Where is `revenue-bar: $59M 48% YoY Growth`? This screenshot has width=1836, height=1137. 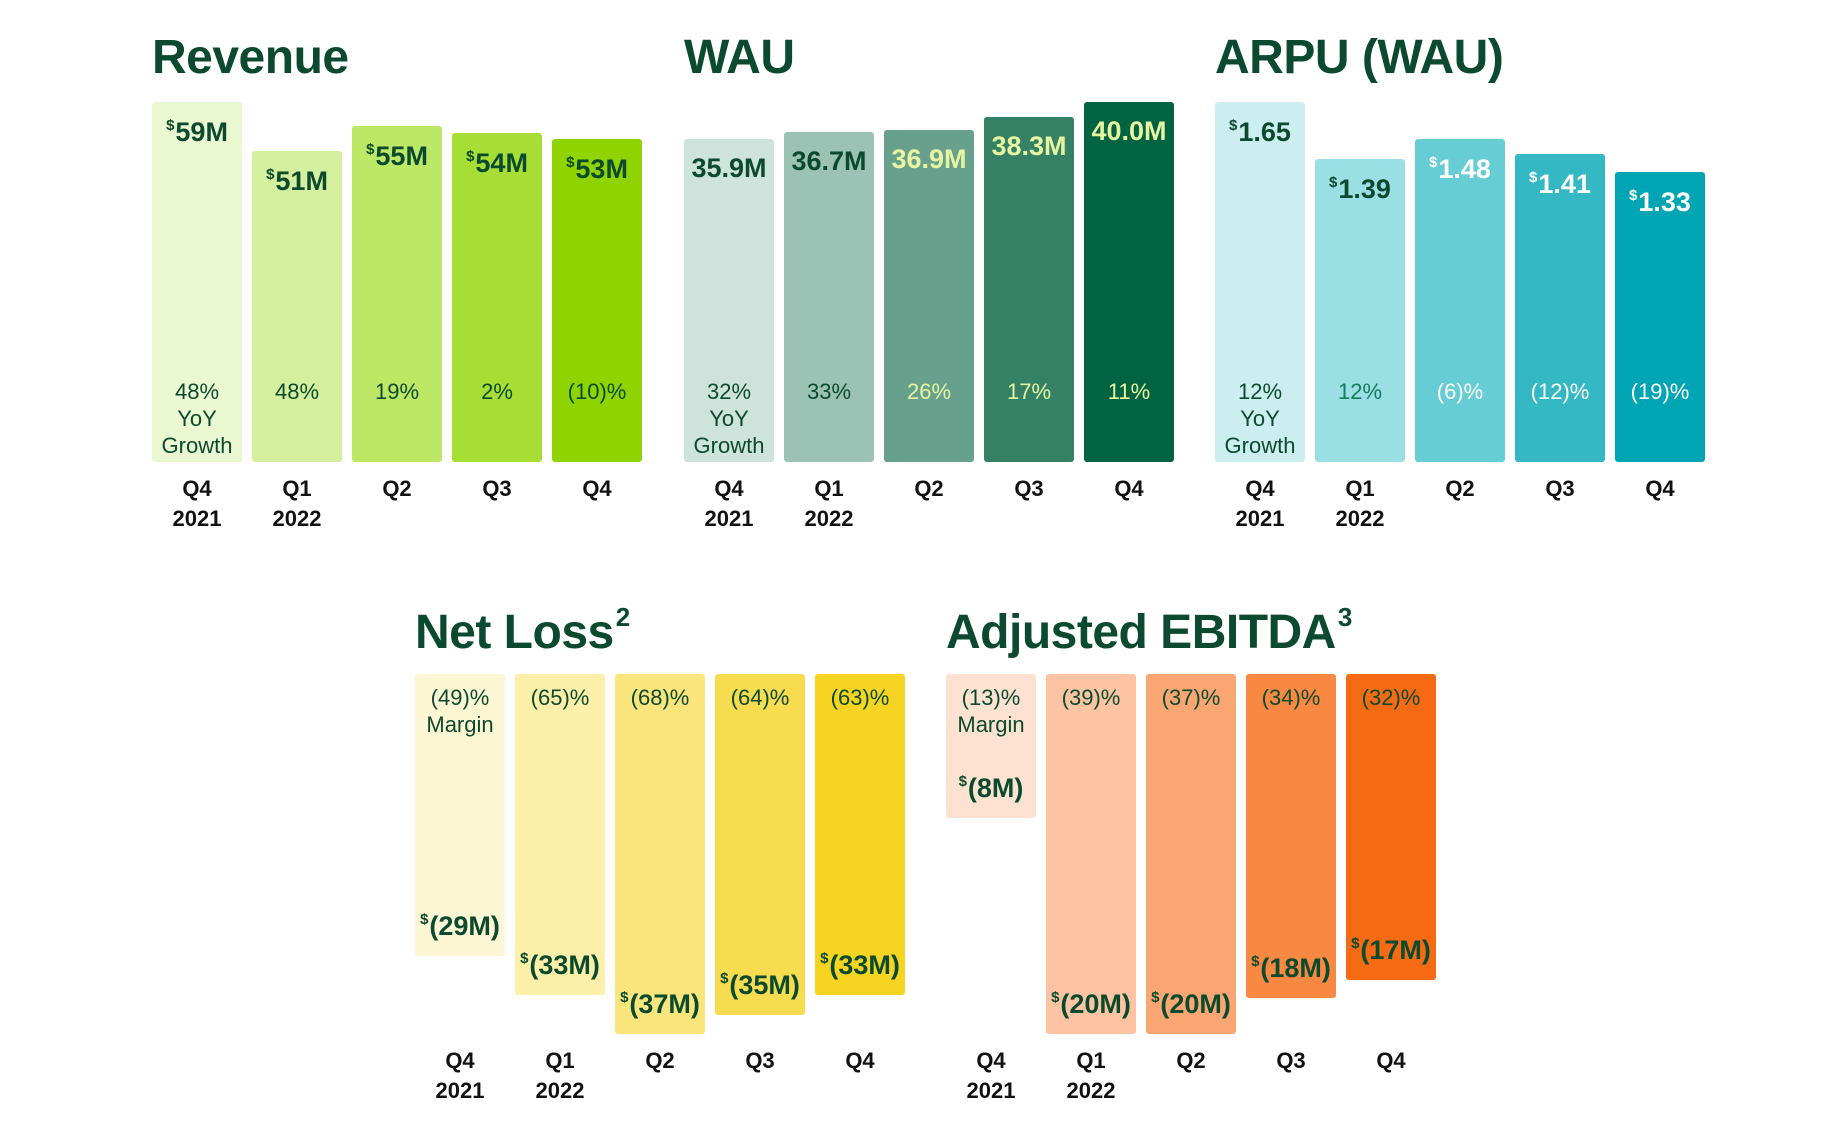 revenue-bar: $59M 48% YoY Growth is located at coordinates (197, 282).